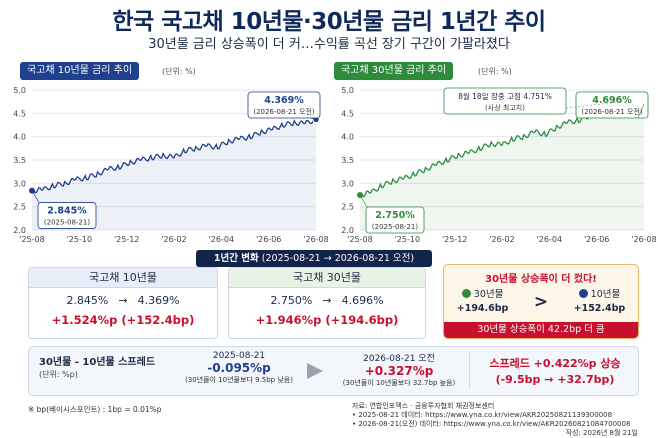 This screenshot has width=658, height=438. Describe the element at coordinates (329, 44) in the screenshot. I see `page-subtitle: 30년물 금리 상승폭이 더 커…수익률 곡선 장기 구간이 가팔라졌다` at that location.